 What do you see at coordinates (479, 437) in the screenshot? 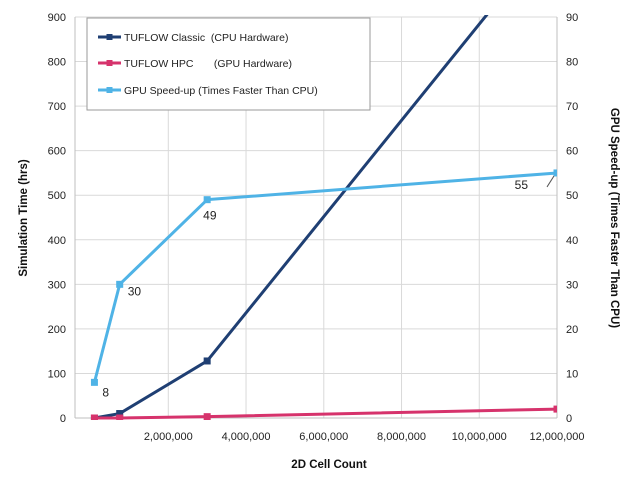
I see `x-tick-label: 10,000,000` at bounding box center [479, 437].